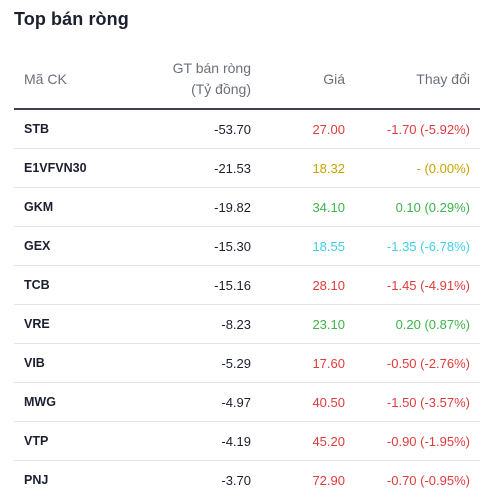 This screenshot has height=499, width=484. I want to click on price: 18.32, so click(308, 168).